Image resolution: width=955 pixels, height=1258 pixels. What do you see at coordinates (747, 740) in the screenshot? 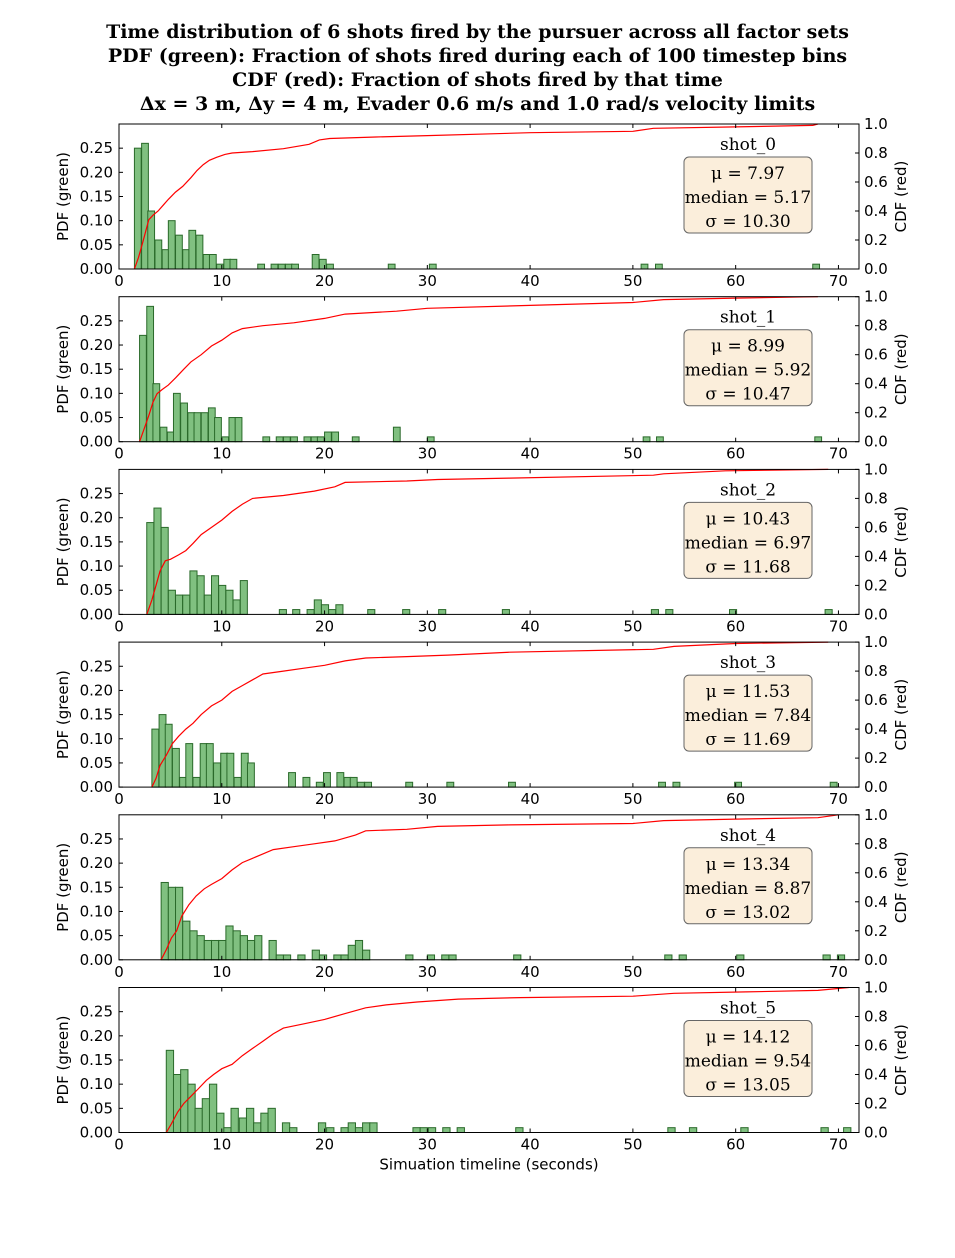
I see `stat-sigma: σ = 11.69` at bounding box center [747, 740].